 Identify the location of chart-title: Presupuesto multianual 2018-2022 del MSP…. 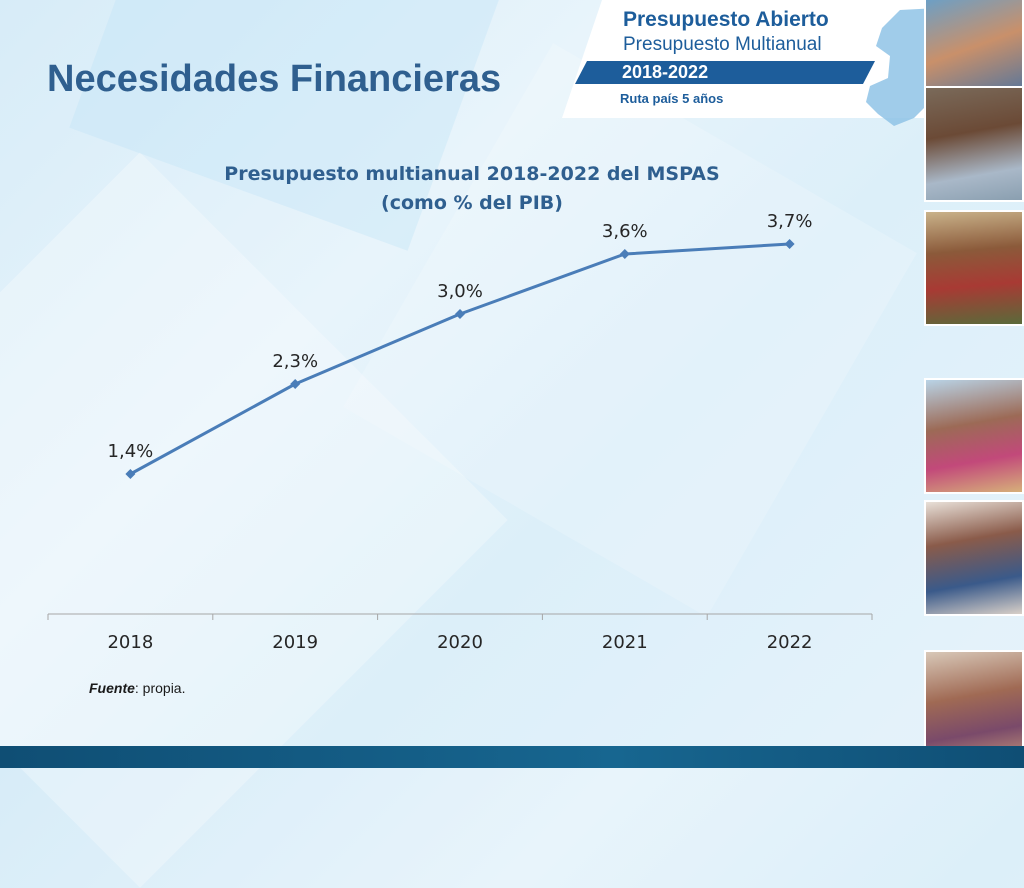
(472, 189).